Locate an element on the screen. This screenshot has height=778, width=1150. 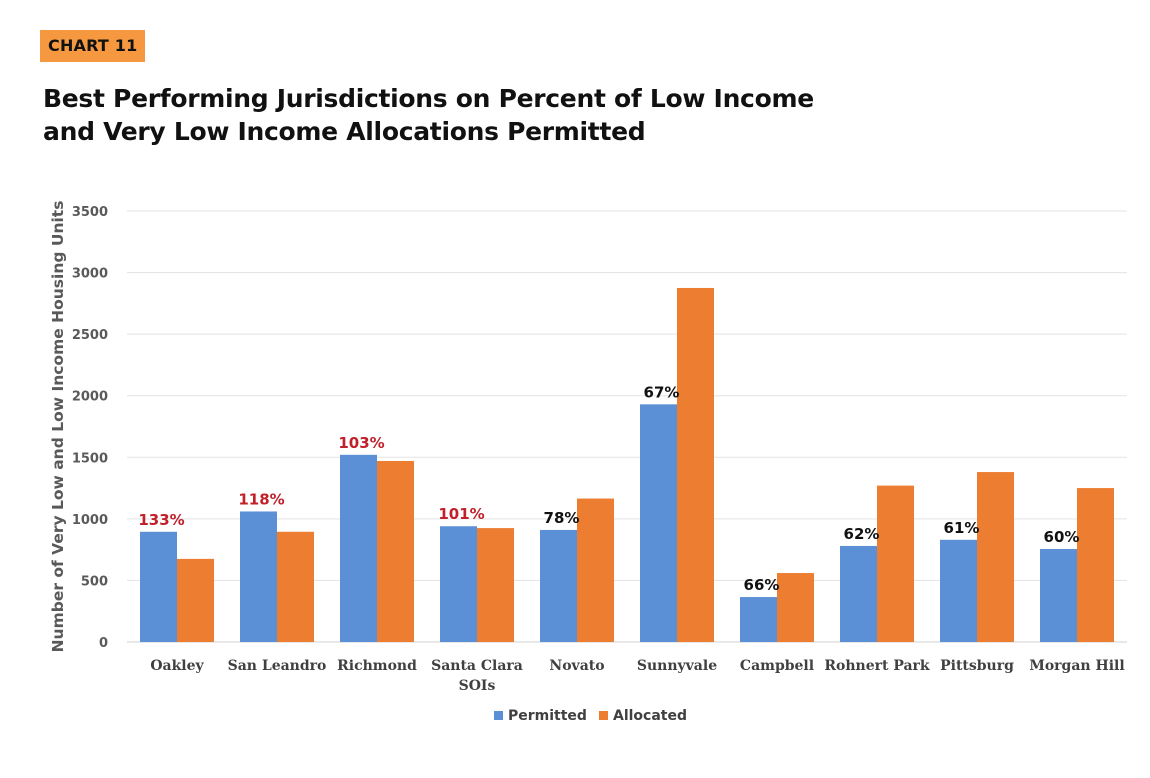
x-category-label: Morgan Hill is located at coordinates (1076, 666).